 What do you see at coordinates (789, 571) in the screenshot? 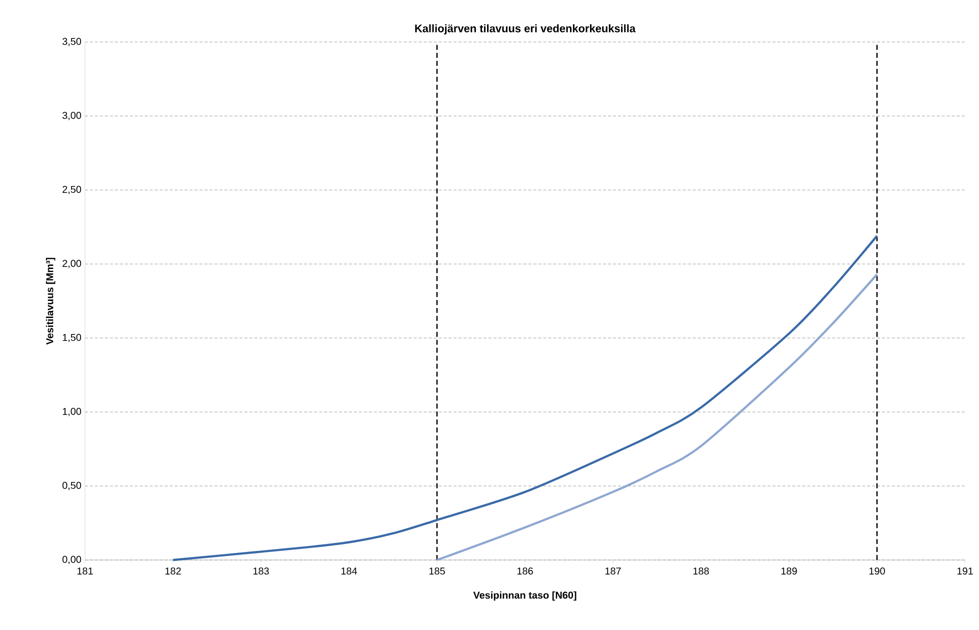
I see `x-tick-label: 189` at bounding box center [789, 571].